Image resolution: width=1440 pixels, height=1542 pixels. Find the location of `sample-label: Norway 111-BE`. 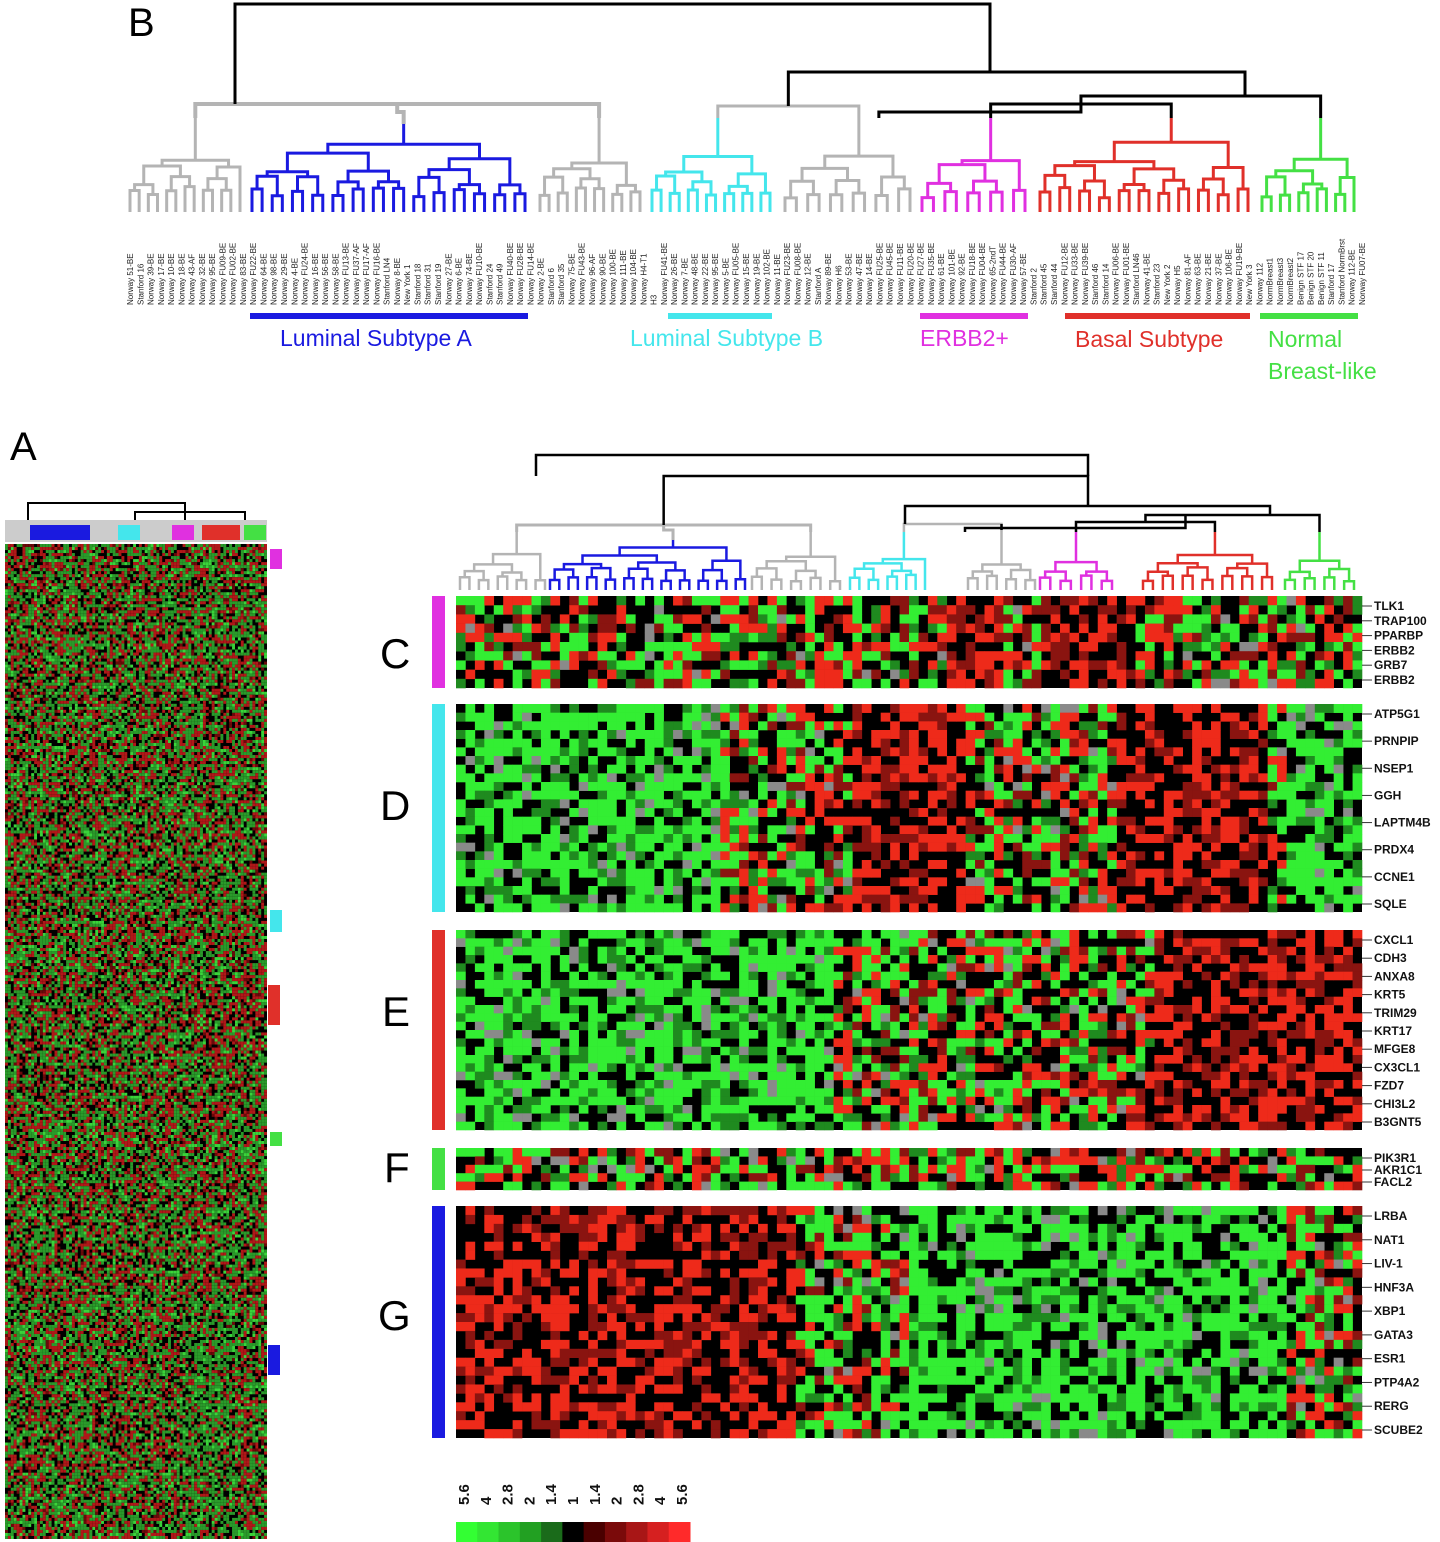

sample-label: Norway 111-BE is located at coordinates (623, 277).